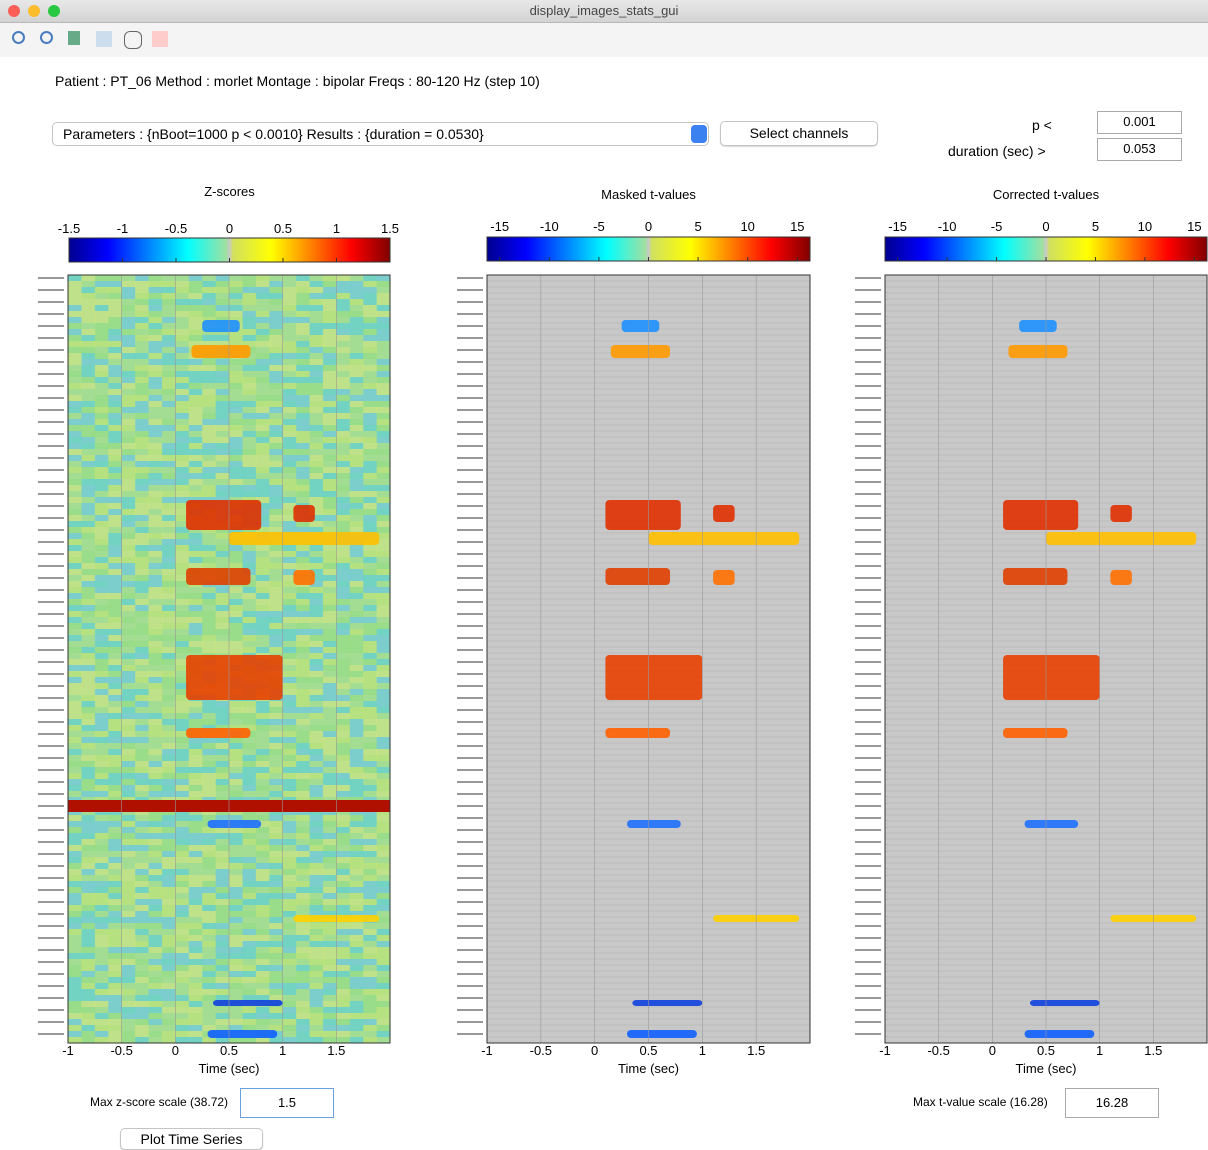  I want to click on tscale-input: 16.28, so click(1112, 1103).